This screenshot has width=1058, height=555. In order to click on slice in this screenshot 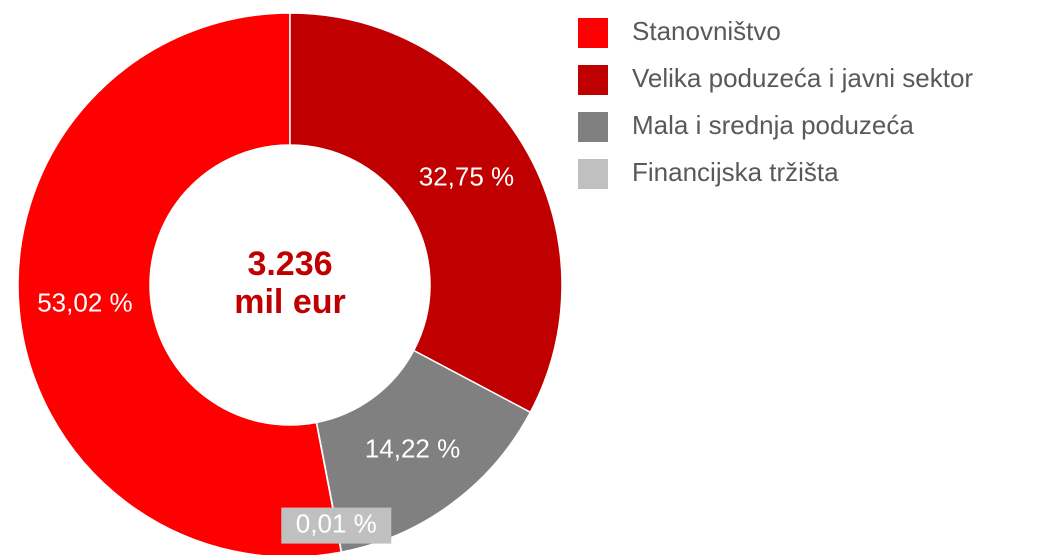, I will do `click(423, 451)`.